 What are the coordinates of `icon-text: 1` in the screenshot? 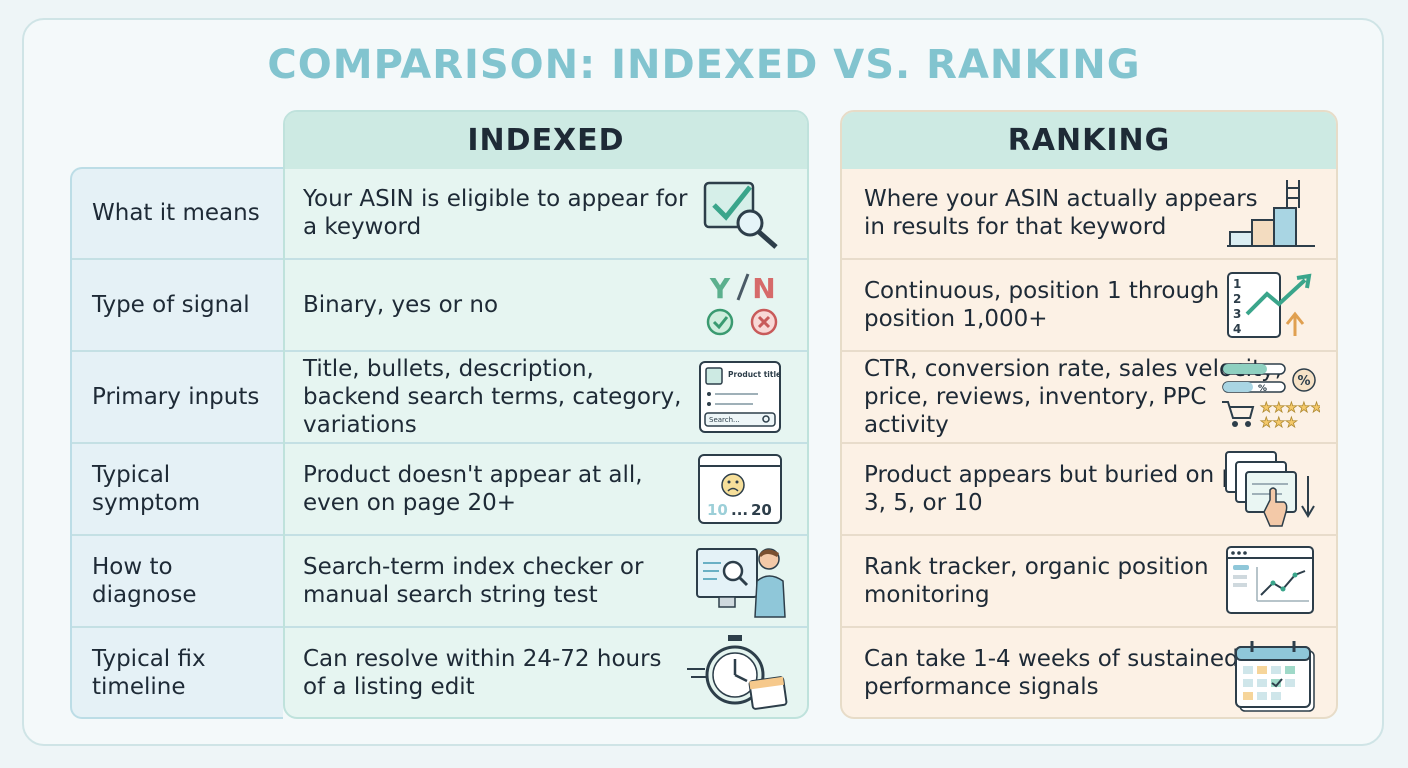 It's located at (1237, 284).